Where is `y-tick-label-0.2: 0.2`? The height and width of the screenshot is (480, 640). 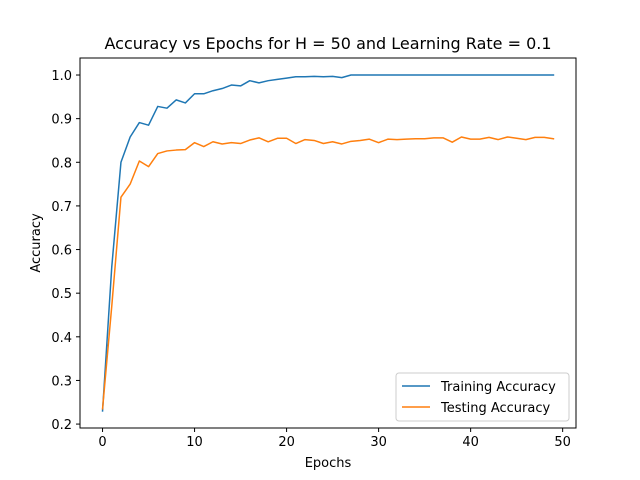 y-tick-label-0.2: 0.2 is located at coordinates (61, 425).